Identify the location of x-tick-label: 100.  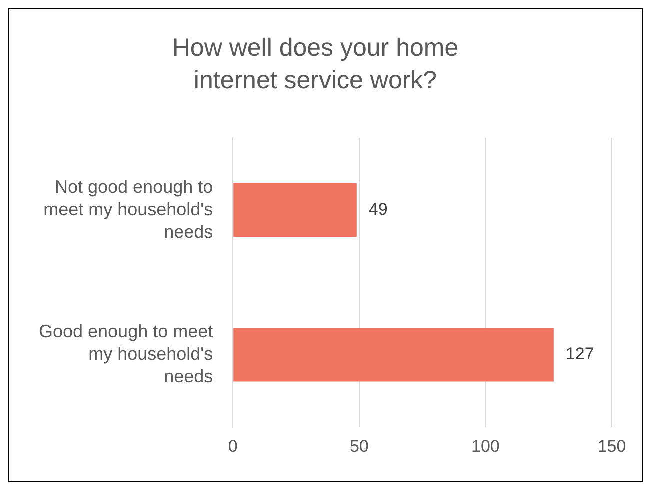
(486, 446).